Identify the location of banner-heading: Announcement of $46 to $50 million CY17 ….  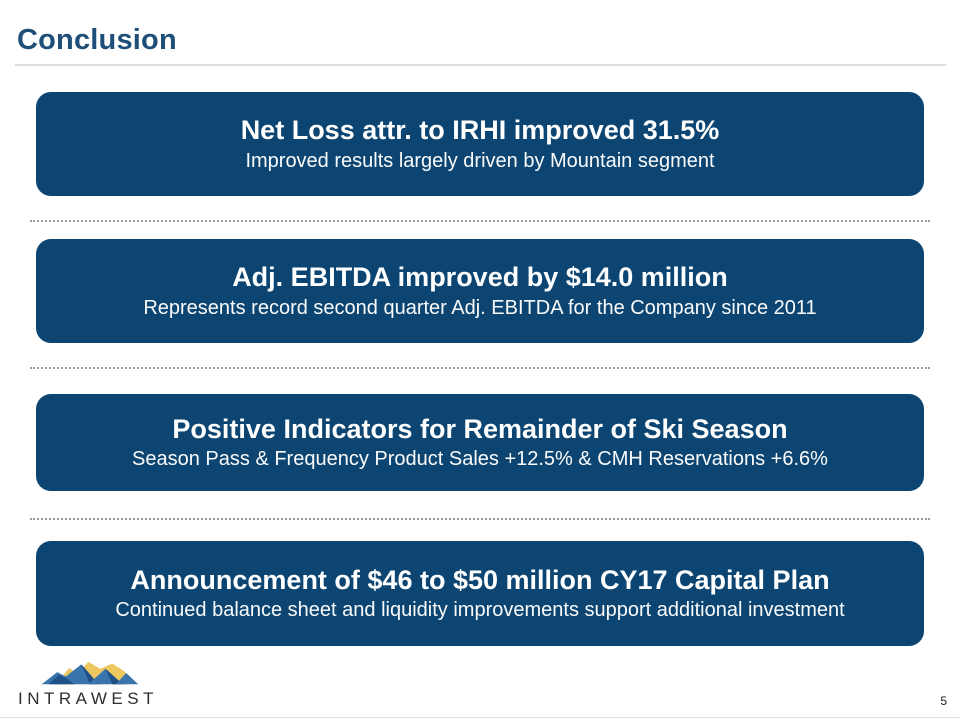
(480, 579).